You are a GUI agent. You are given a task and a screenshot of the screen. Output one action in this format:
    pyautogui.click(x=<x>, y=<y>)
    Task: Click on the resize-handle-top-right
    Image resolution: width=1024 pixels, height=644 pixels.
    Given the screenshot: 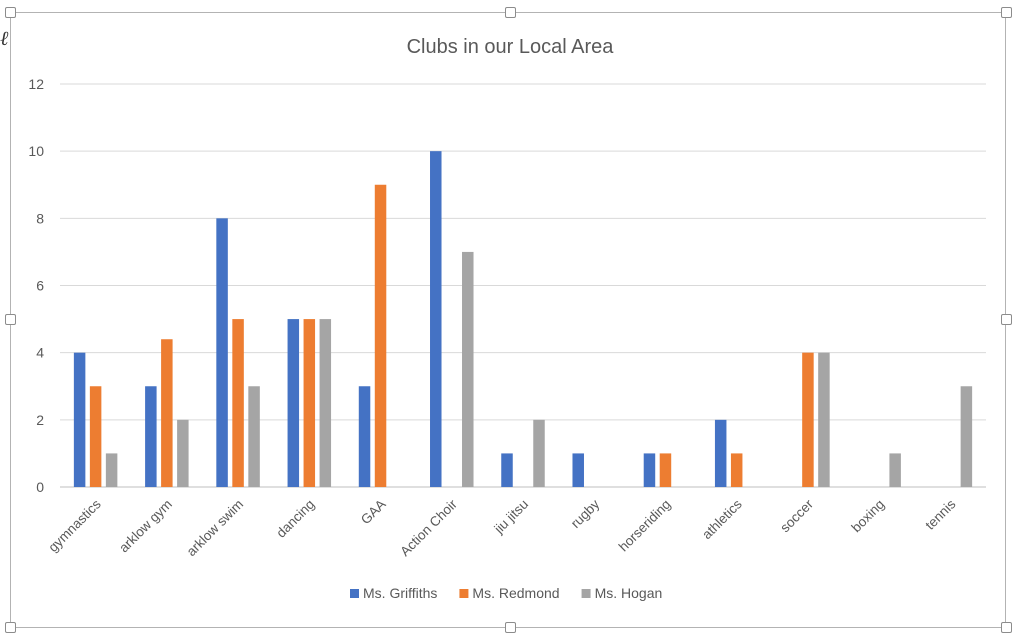 What is the action you would take?
    pyautogui.click(x=1006, y=12)
    